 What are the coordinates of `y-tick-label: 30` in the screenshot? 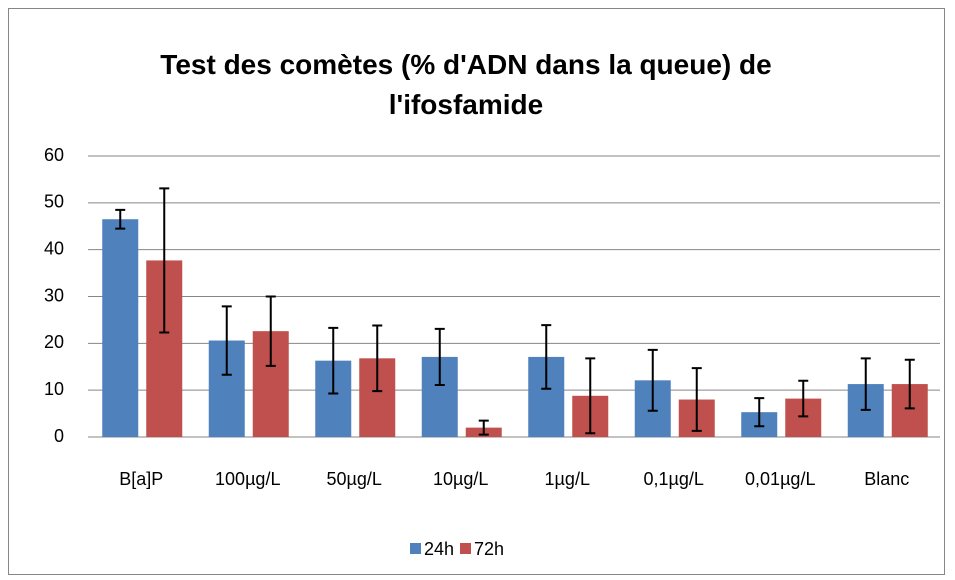 It's located at (54, 295).